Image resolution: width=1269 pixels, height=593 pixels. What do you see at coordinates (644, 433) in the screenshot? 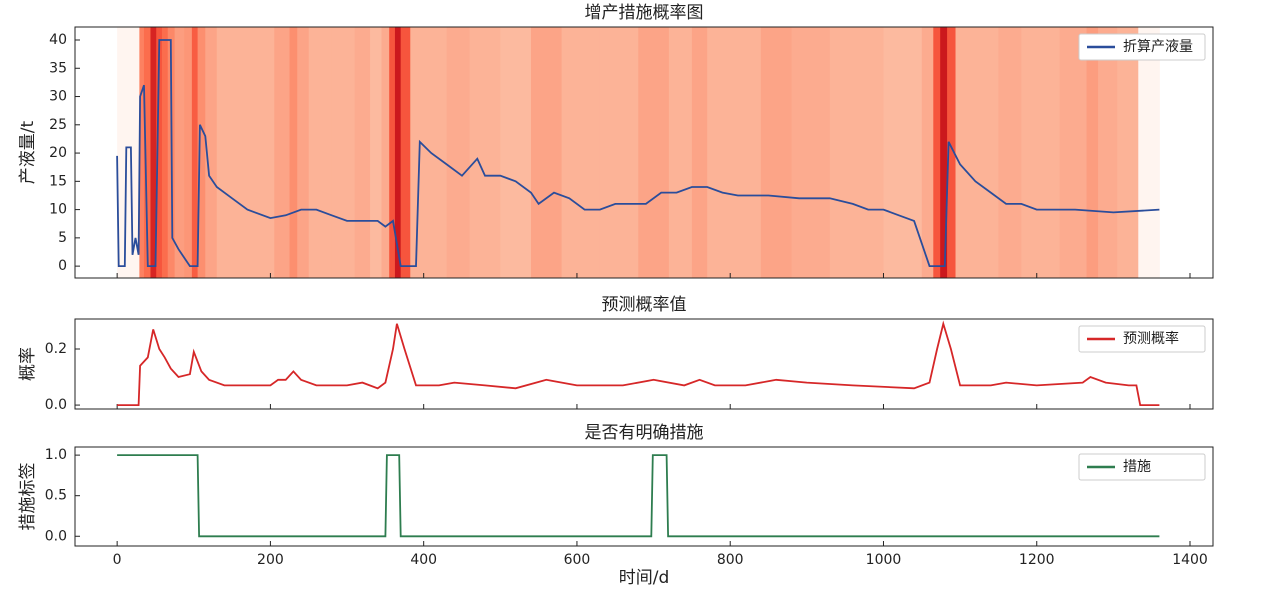
I see `panel-title: 是否有明确措施` at bounding box center [644, 433].